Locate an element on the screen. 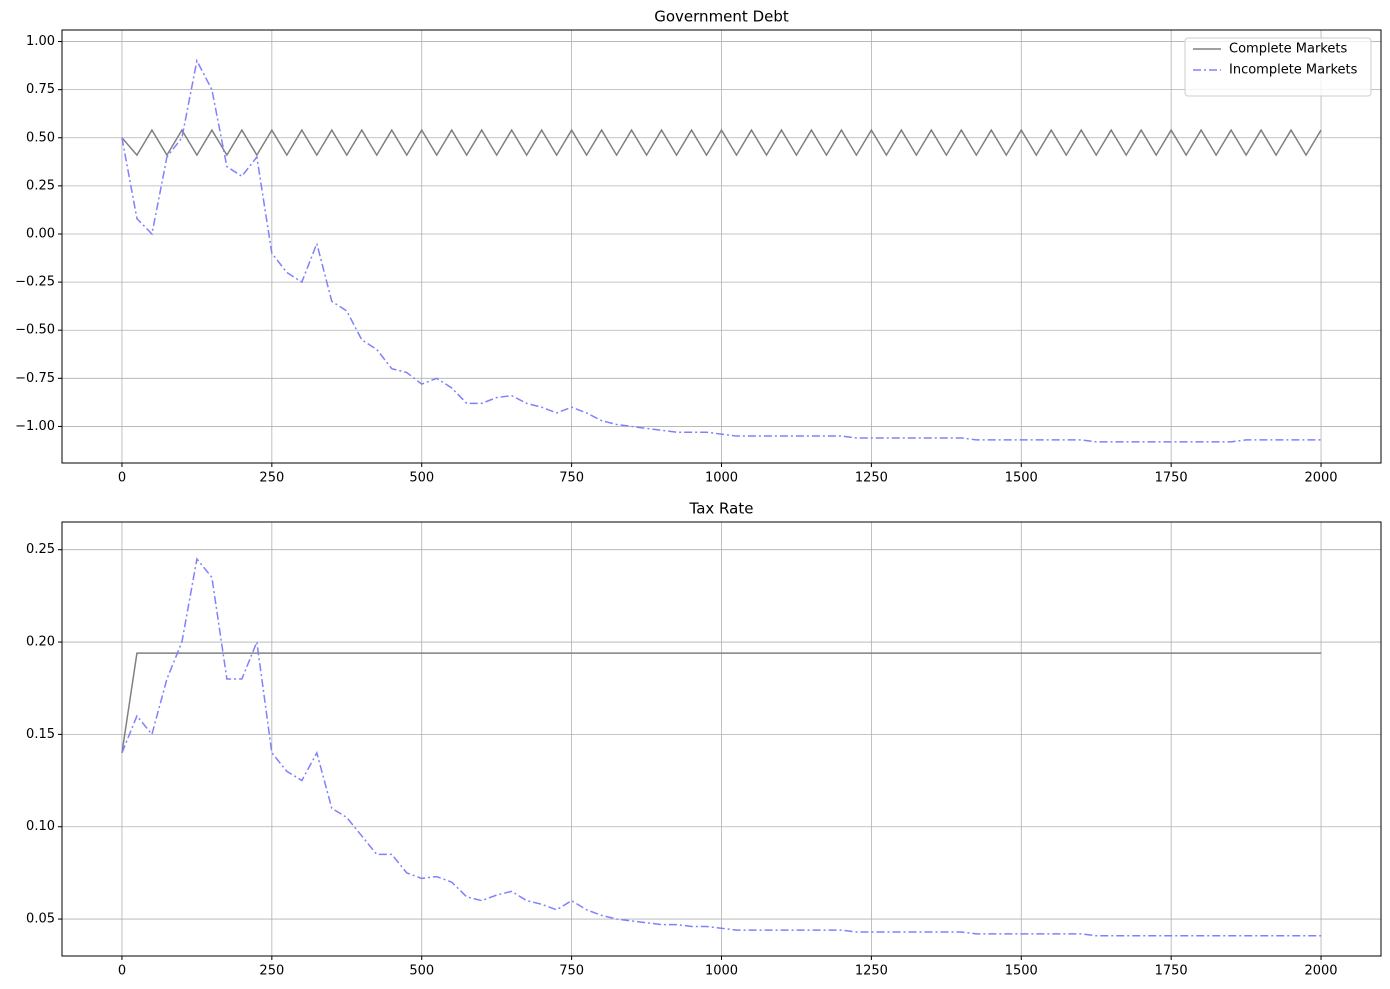 Image resolution: width=1390 pixels, height=989 pixels. legend-box is located at coordinates (1278, 67).